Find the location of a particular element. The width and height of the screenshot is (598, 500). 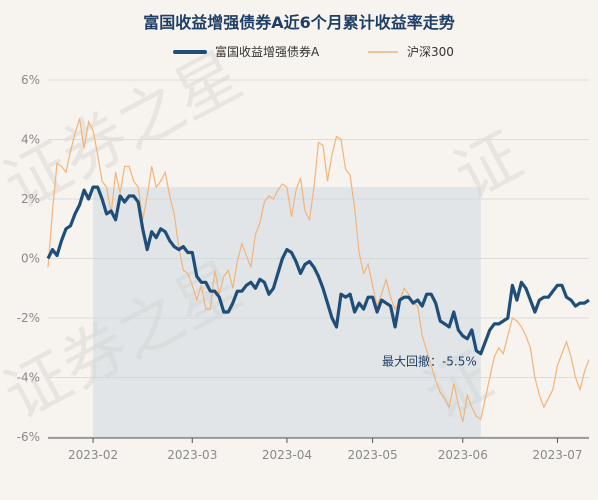

legend-label-fund: 富国收益增强债券A is located at coordinates (267, 51).